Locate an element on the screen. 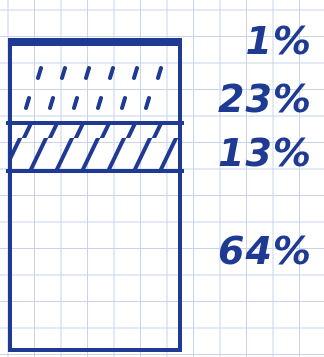 The image size is (324, 357). segment-label-3: 13% is located at coordinates (265, 153).